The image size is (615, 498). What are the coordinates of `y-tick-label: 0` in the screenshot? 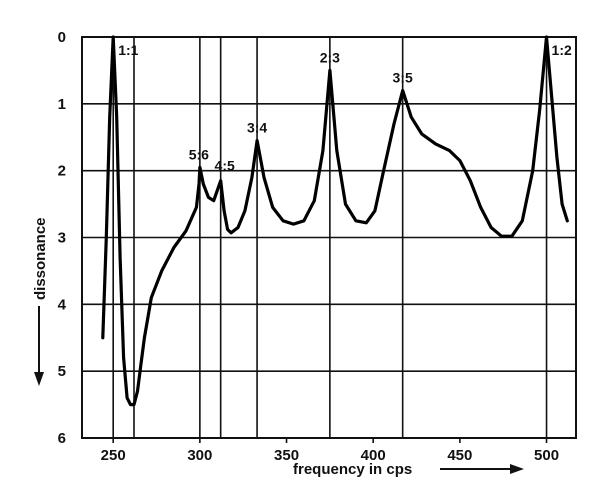 It's located at (62, 37).